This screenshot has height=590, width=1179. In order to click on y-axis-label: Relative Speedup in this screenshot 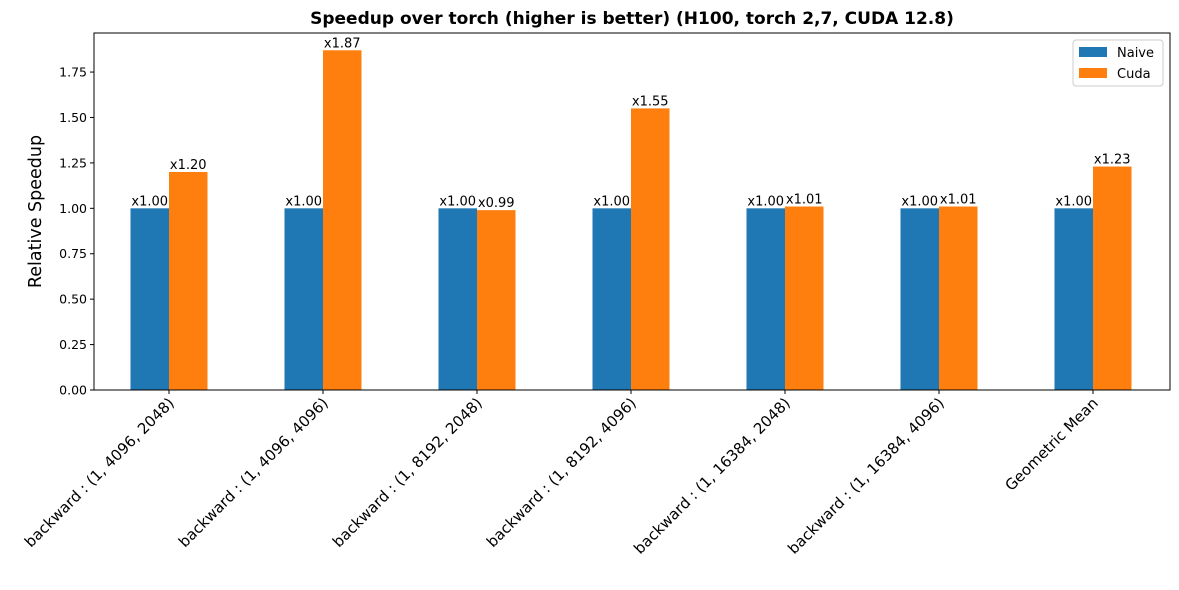, I will do `click(36, 211)`.